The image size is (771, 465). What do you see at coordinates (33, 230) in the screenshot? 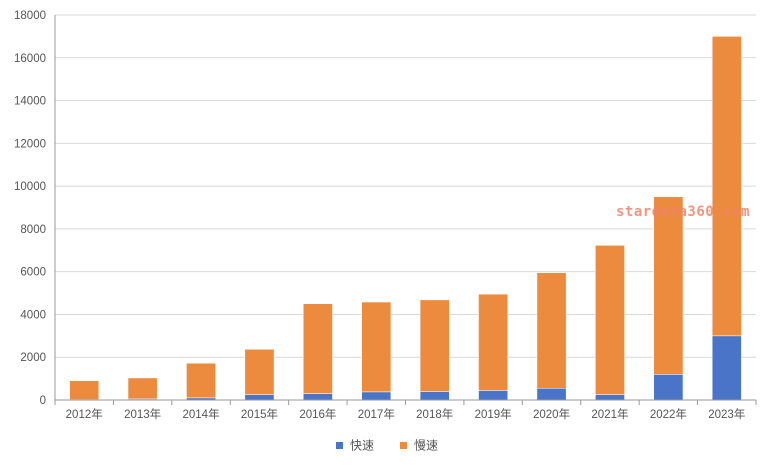
I see `y-tick-label: 8000` at bounding box center [33, 230].